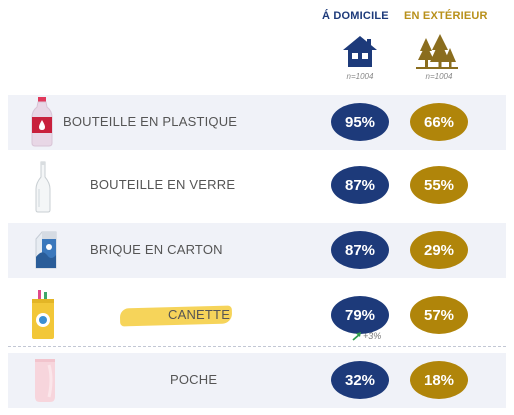 The width and height of the screenshot is (514, 415). What do you see at coordinates (439, 315) in the screenshot?
I see `outside-value-pill: 57%` at bounding box center [439, 315].